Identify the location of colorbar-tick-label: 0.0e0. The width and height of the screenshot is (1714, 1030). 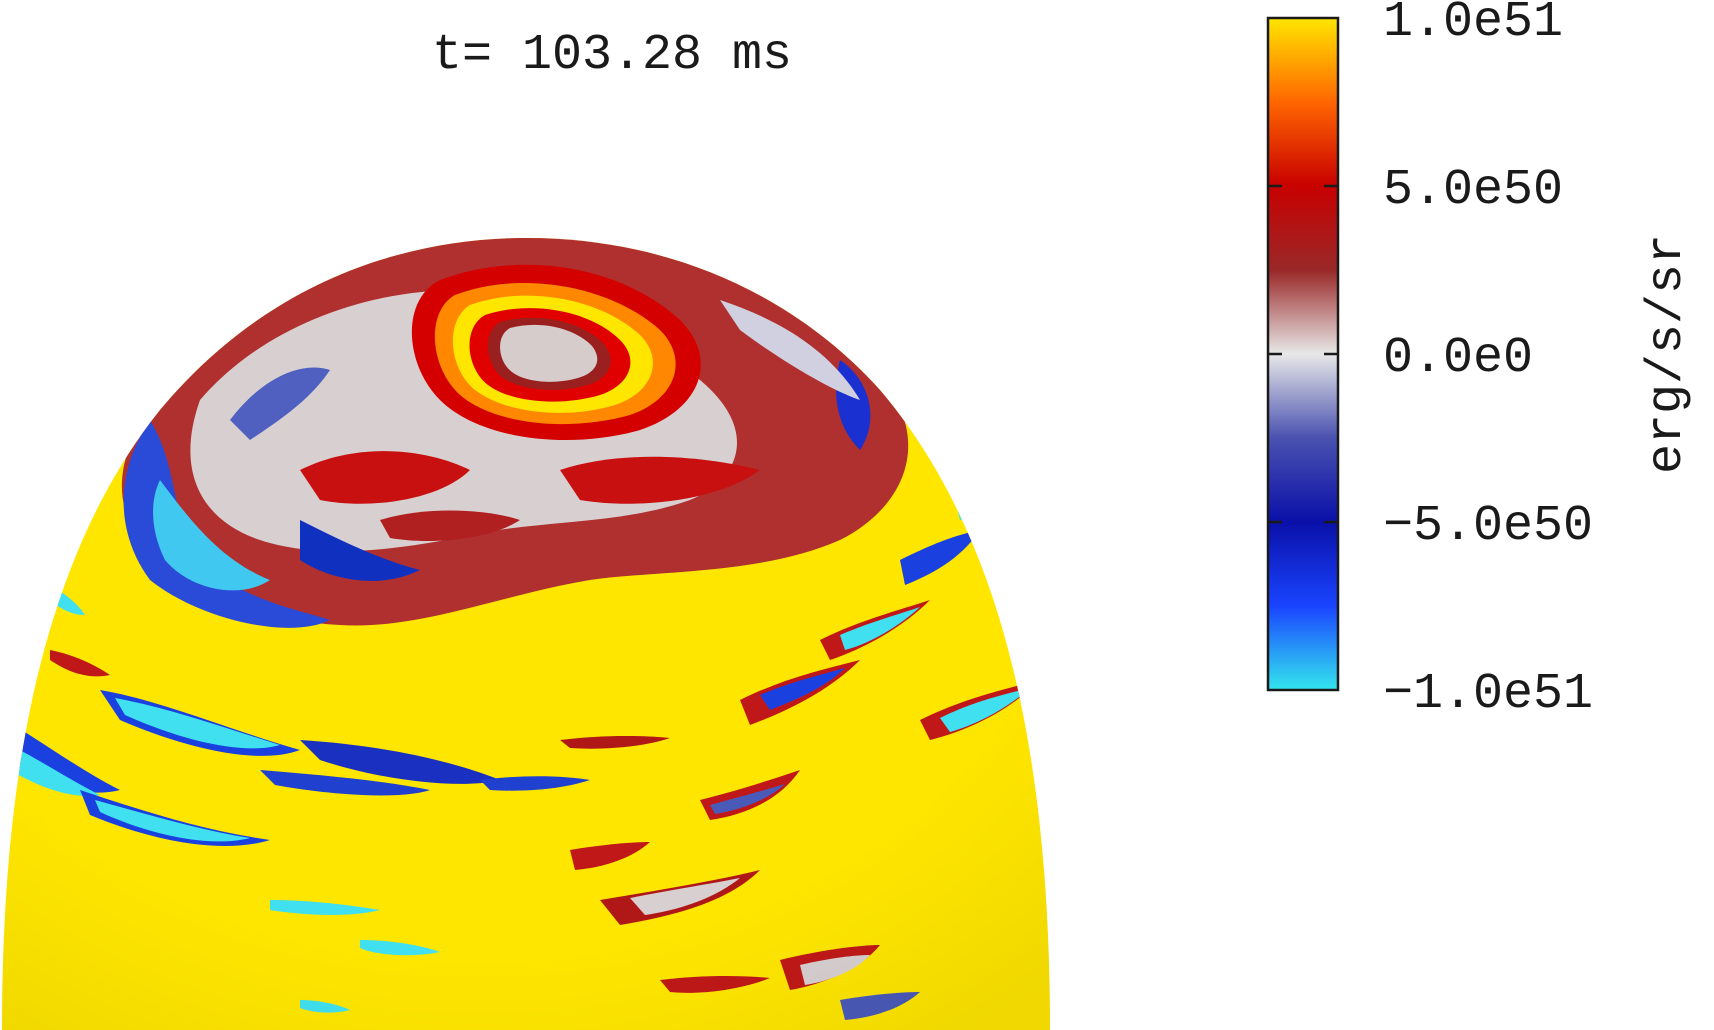
(1458, 358).